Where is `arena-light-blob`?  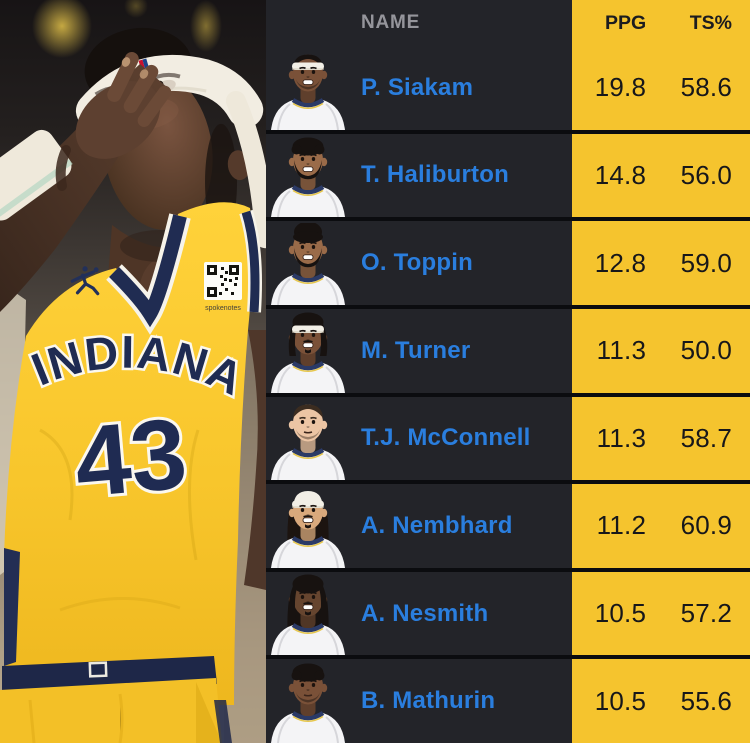 arena-light-blob is located at coordinates (62, 29).